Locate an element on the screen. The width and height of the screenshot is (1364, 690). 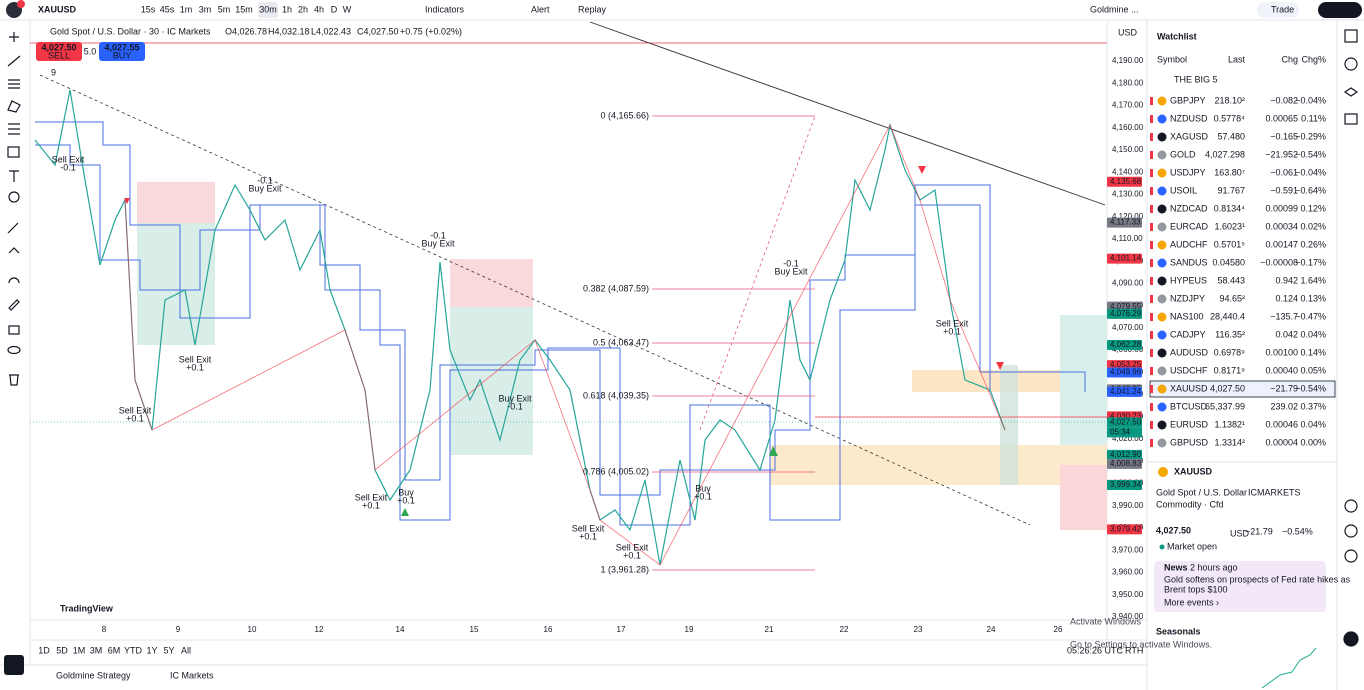
watchlist-cell: 1.6023¹ is located at coordinates (1229, 226).